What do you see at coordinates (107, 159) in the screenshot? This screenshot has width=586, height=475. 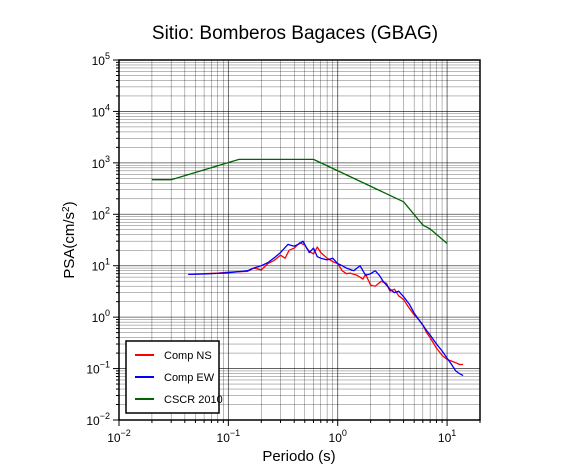 I see `y-tick-label-exp: 3` at bounding box center [107, 159].